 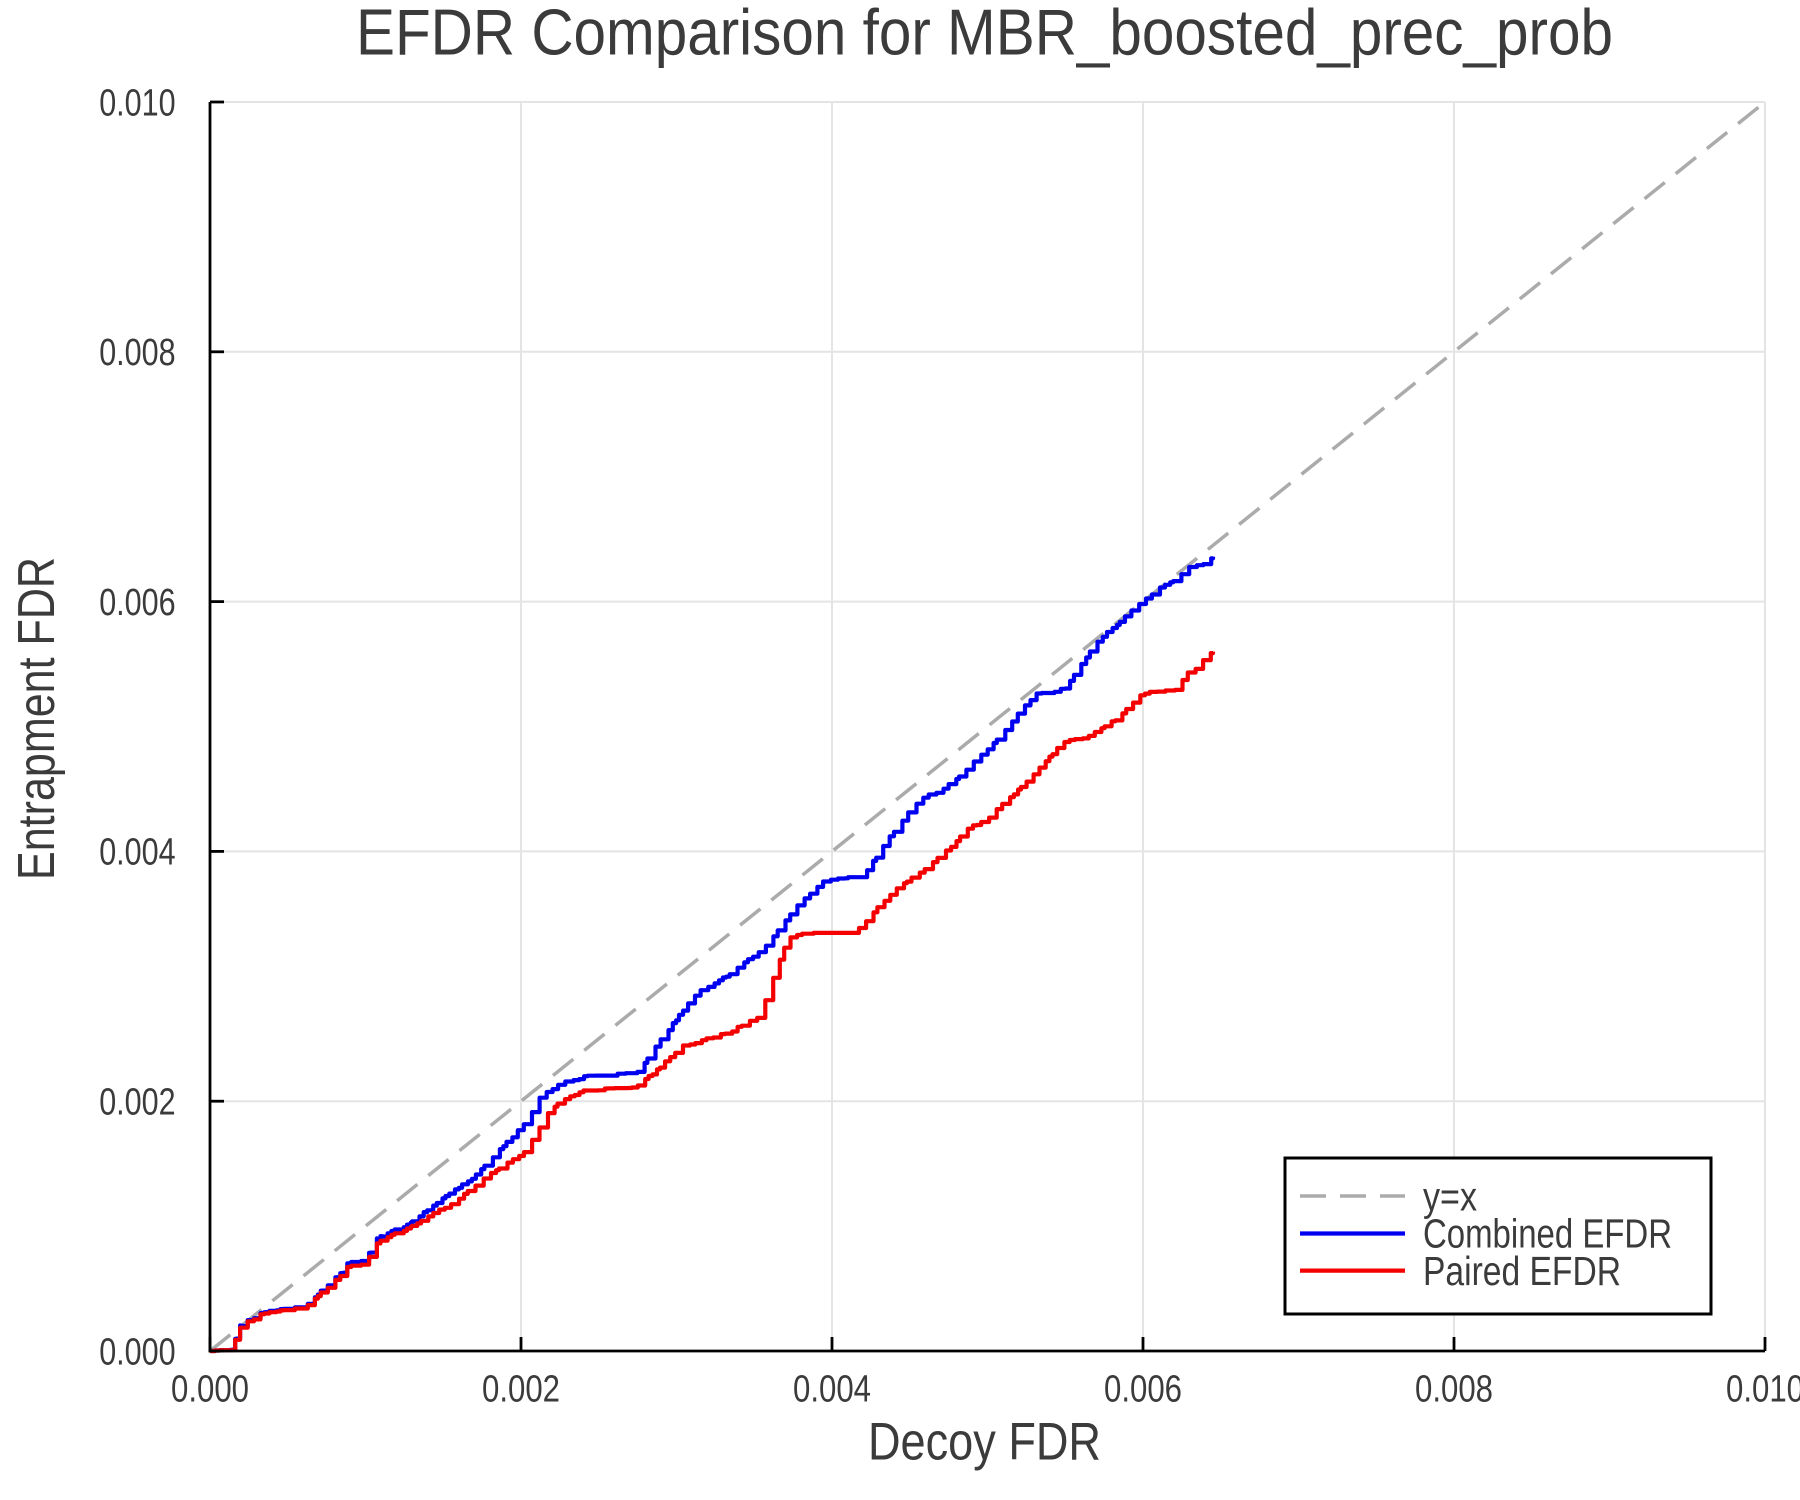 What do you see at coordinates (1450, 1197) in the screenshot?
I see `svg-text: y=x` at bounding box center [1450, 1197].